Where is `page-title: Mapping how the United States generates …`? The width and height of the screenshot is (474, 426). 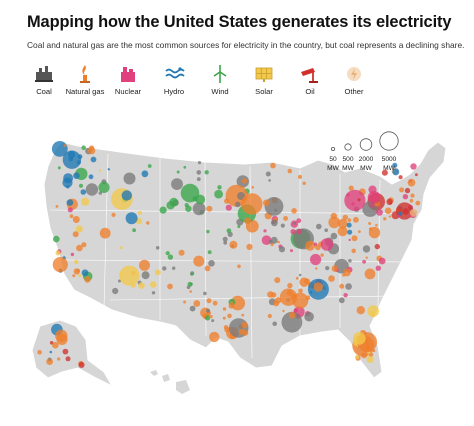
page-title: Mapping how the United States generates … is located at coordinates (239, 22).